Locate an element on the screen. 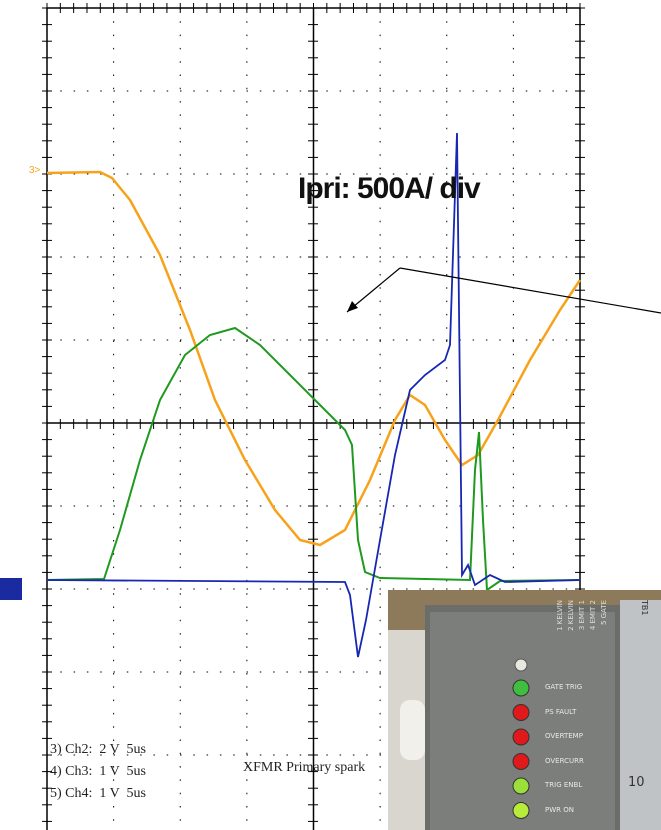 The height and width of the screenshot is (830, 661). terminal-label: 3 EMIT 1 is located at coordinates (582, 615).